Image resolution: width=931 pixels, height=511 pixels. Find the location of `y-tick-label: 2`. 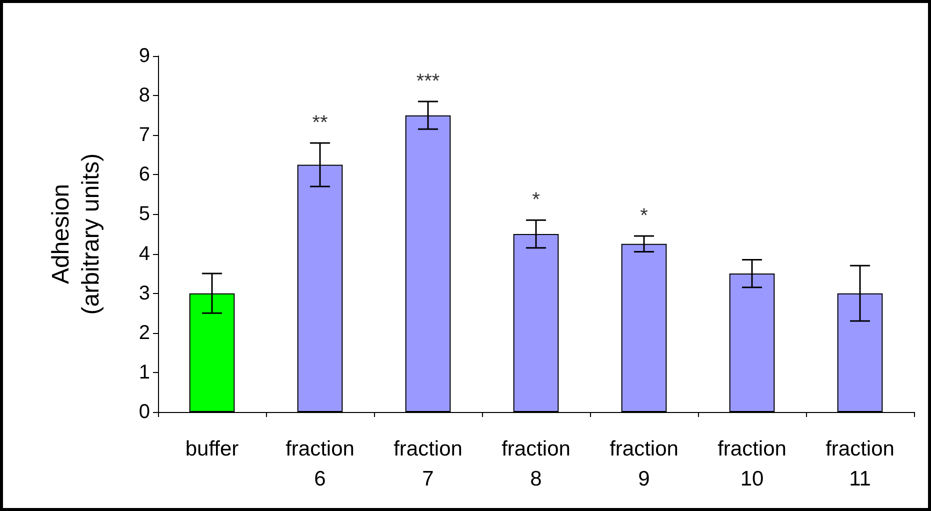

y-tick-label: 2 is located at coordinates (144, 333).